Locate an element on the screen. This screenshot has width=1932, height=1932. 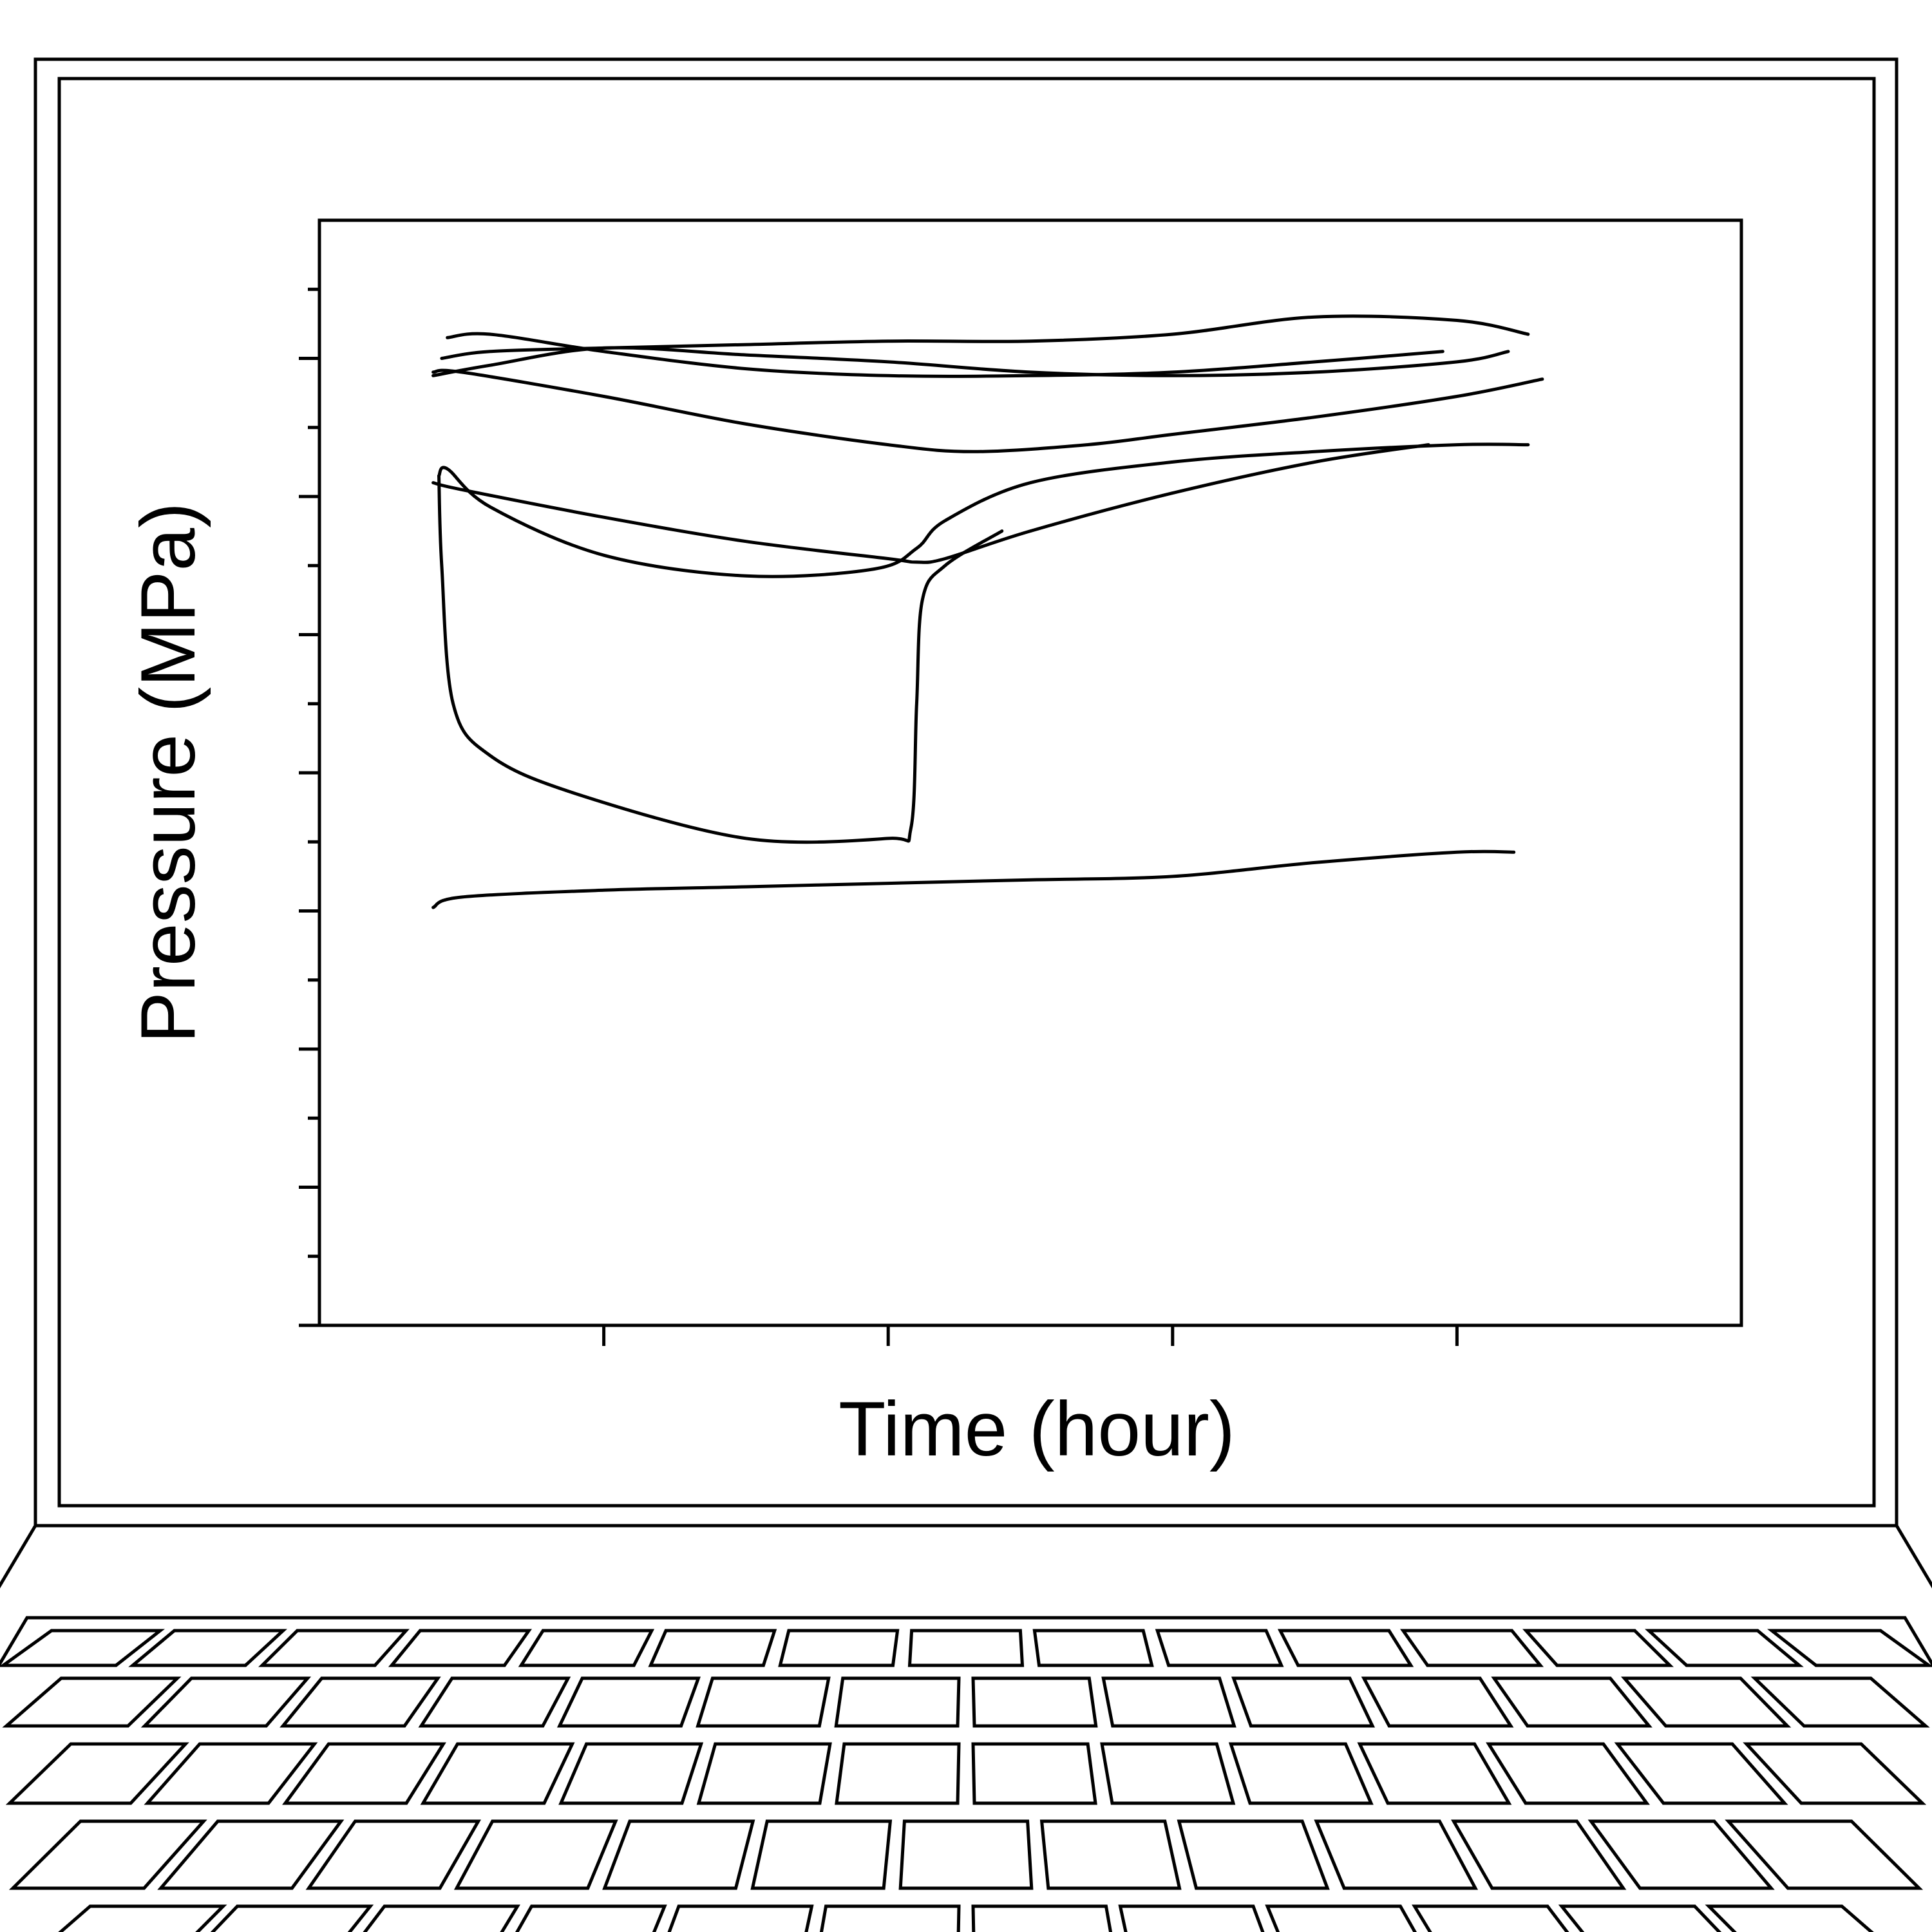
laptop-base is located at coordinates (966, 1595).